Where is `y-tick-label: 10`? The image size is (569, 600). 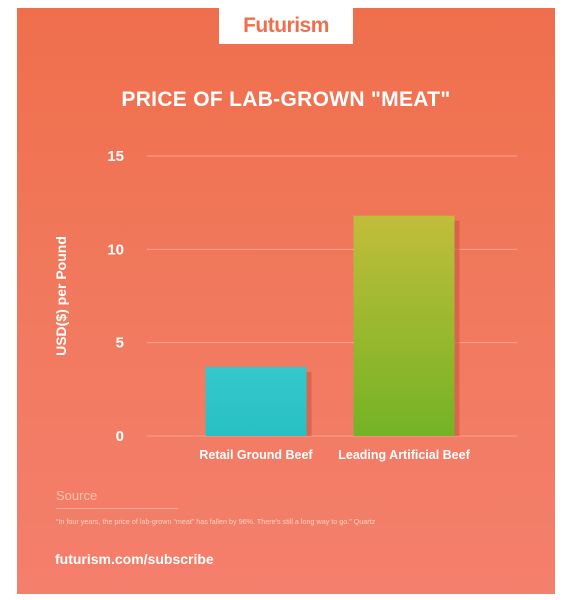
y-tick-label: 10 is located at coordinates (115, 249).